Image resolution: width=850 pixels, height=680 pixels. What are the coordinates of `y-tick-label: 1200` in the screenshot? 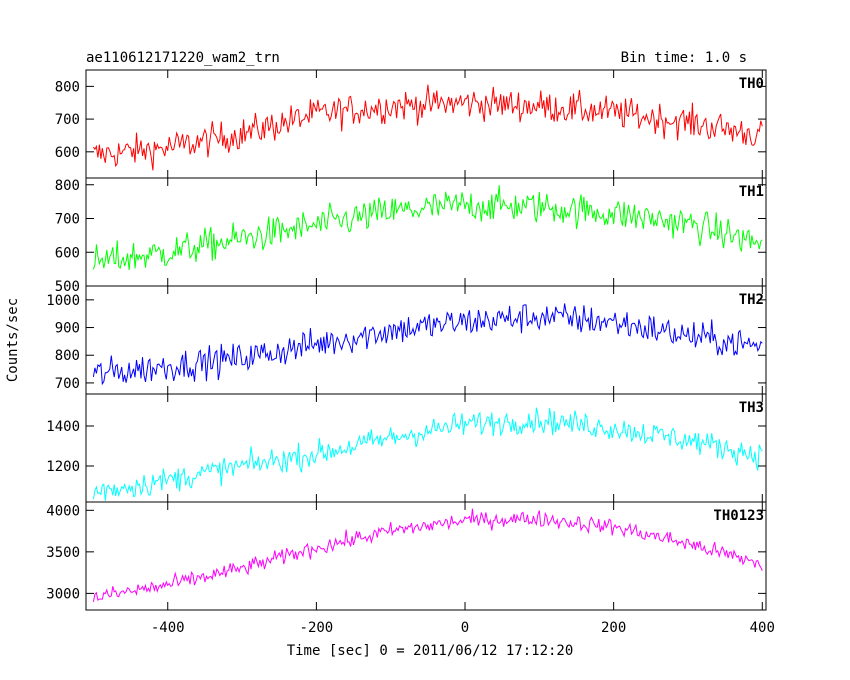 It's located at (63, 467).